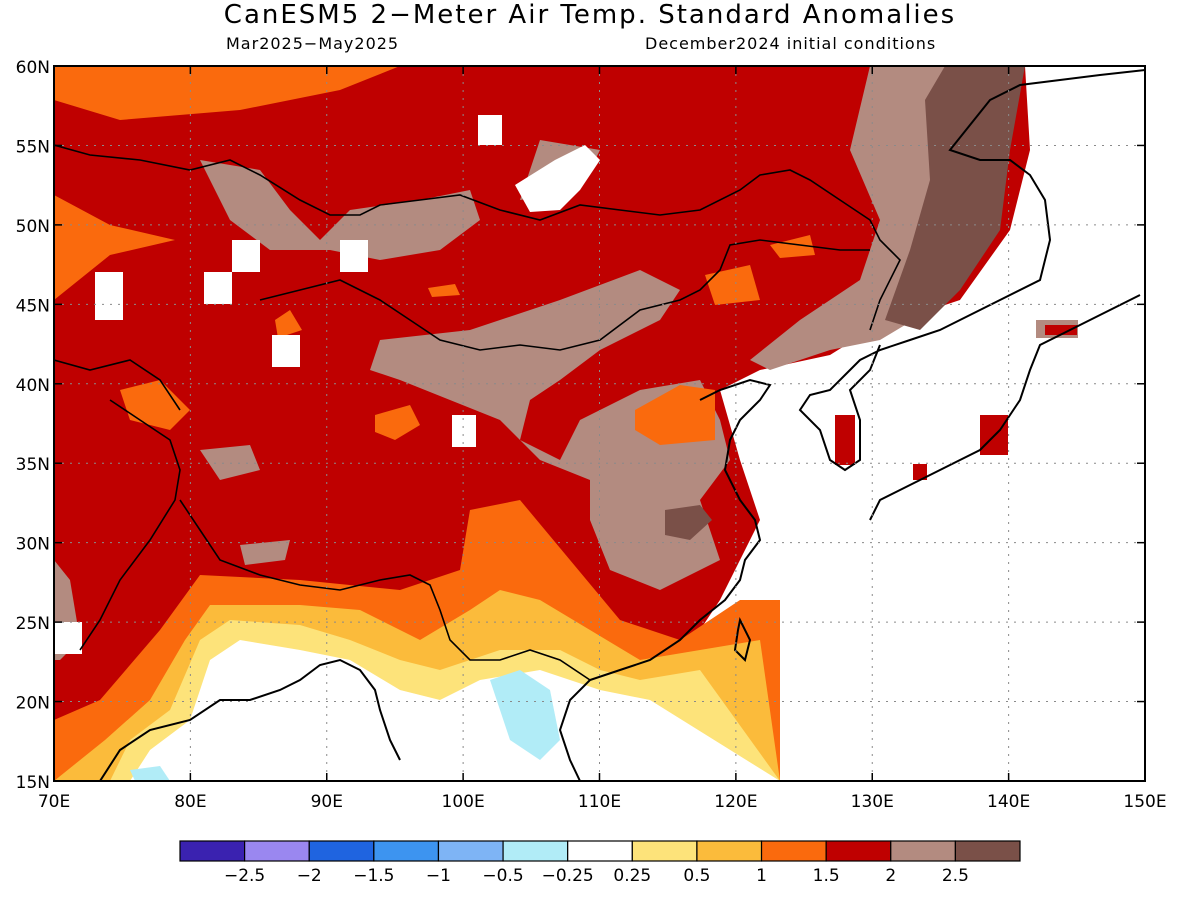 This screenshot has height=910, width=1200. Describe the element at coordinates (599, 802) in the screenshot. I see `lon-label: 110E` at that location.